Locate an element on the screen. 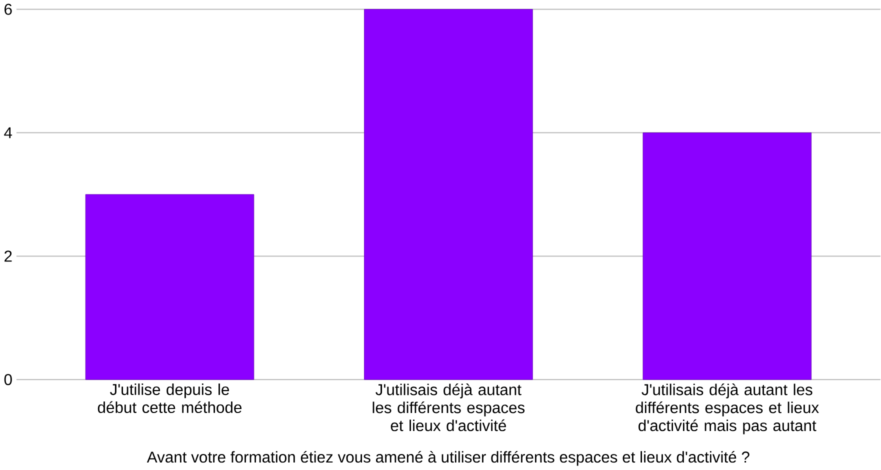  x-axis-title: Avant votre formation étiez vous amené à utiliser différents espaces et lieux d'activité ? is located at coordinates (448, 458).